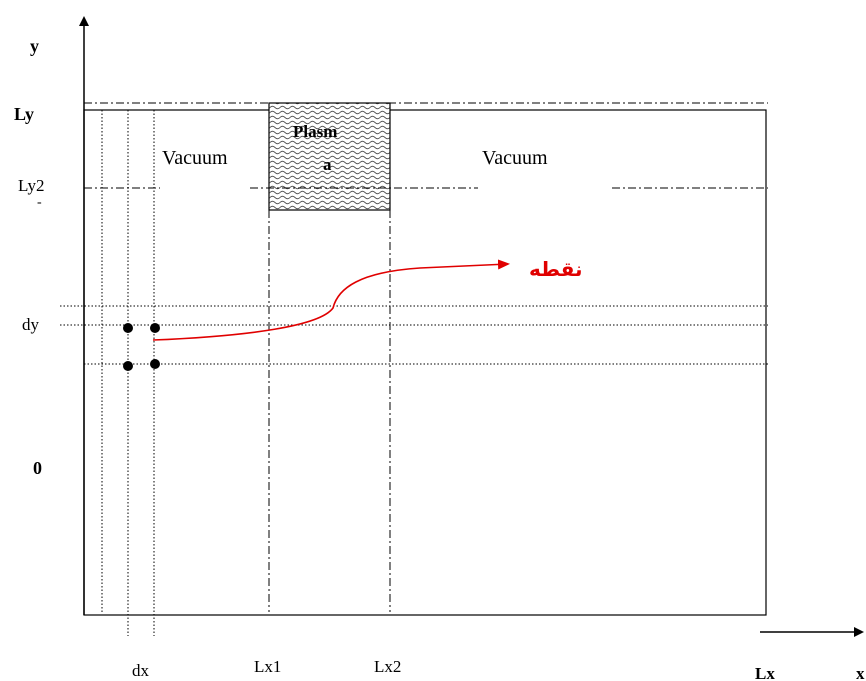 This screenshot has height=681, width=866. I want to click on plasma-region, so click(329, 156).